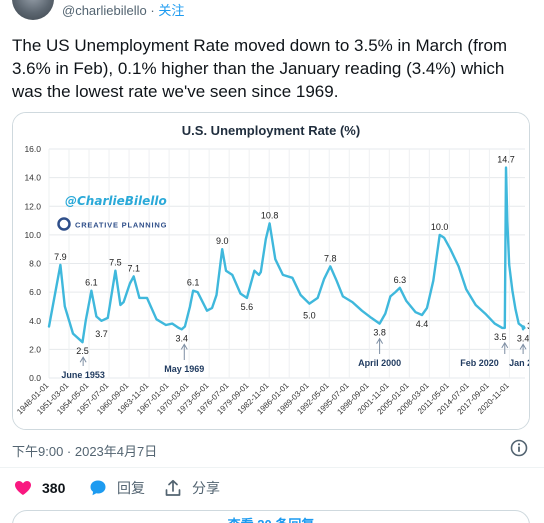 The image size is (544, 523). I want to click on annotation-label: June 1953, so click(83, 375).